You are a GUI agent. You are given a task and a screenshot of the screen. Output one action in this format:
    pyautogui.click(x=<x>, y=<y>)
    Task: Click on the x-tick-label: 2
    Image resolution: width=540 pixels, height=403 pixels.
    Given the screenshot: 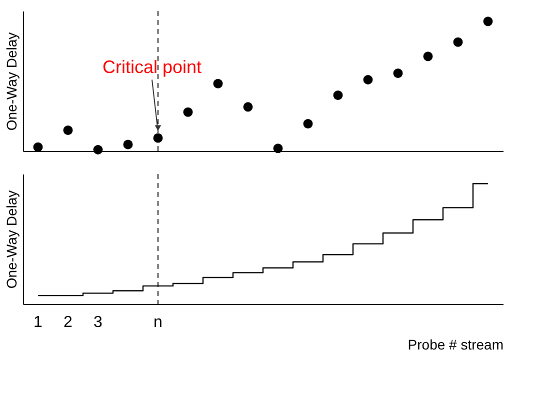 What is the action you would take?
    pyautogui.click(x=68, y=322)
    